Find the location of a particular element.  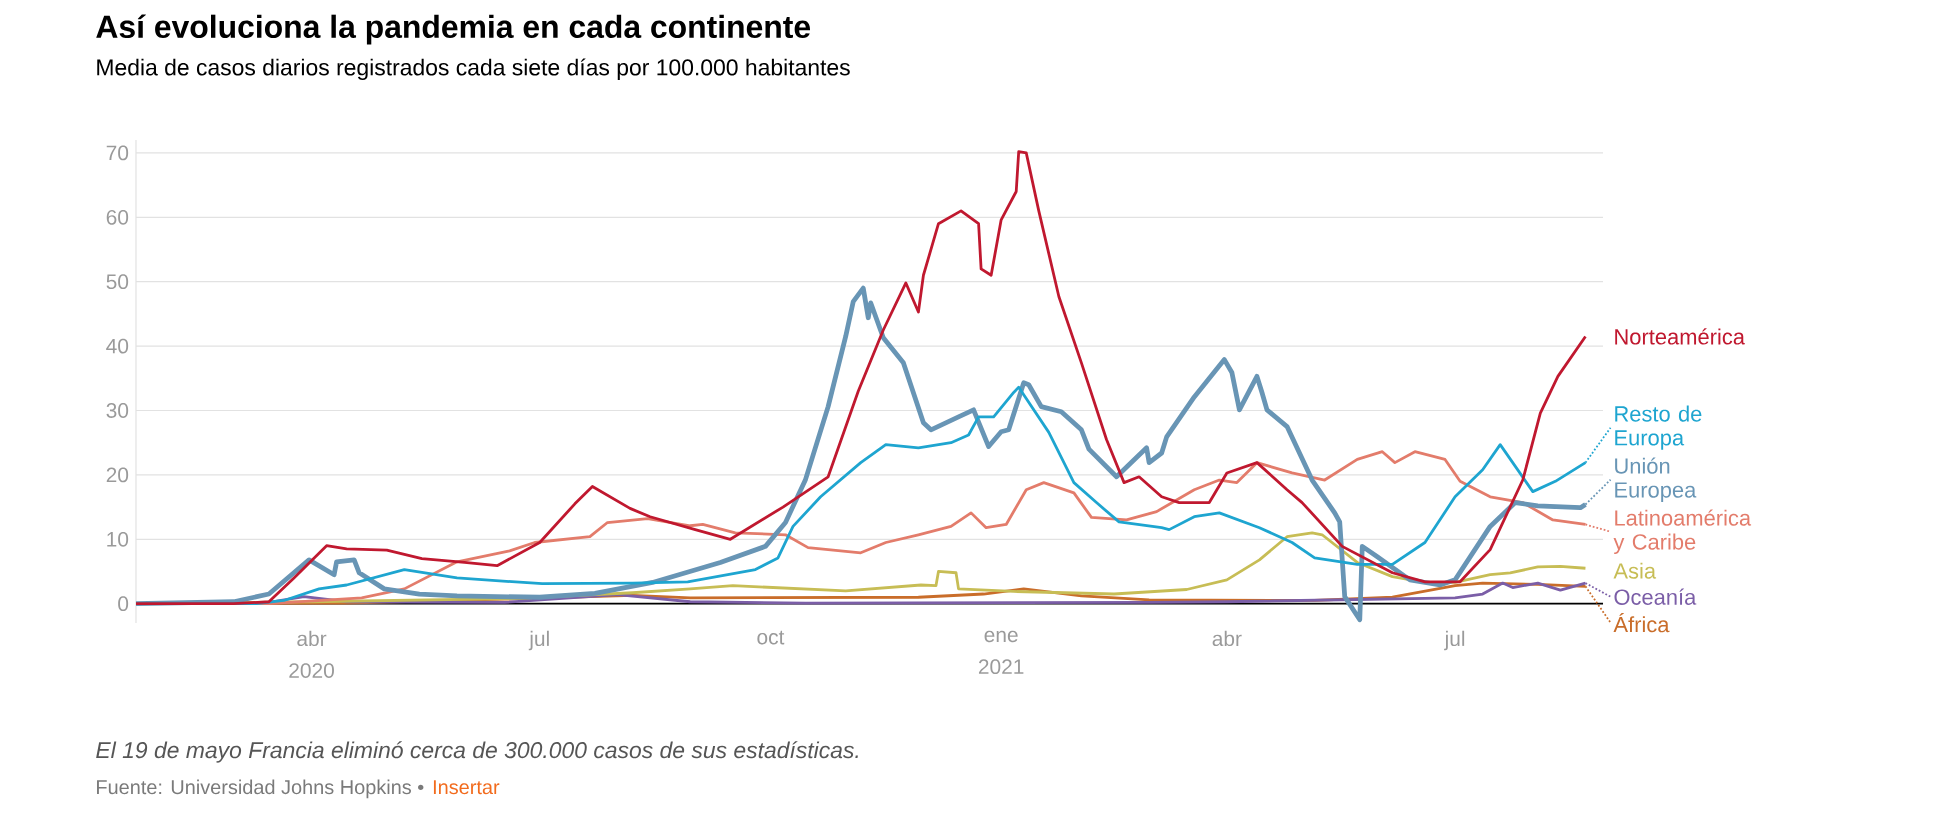

x-tick-label: ene 2021 is located at coordinates (1001, 652).